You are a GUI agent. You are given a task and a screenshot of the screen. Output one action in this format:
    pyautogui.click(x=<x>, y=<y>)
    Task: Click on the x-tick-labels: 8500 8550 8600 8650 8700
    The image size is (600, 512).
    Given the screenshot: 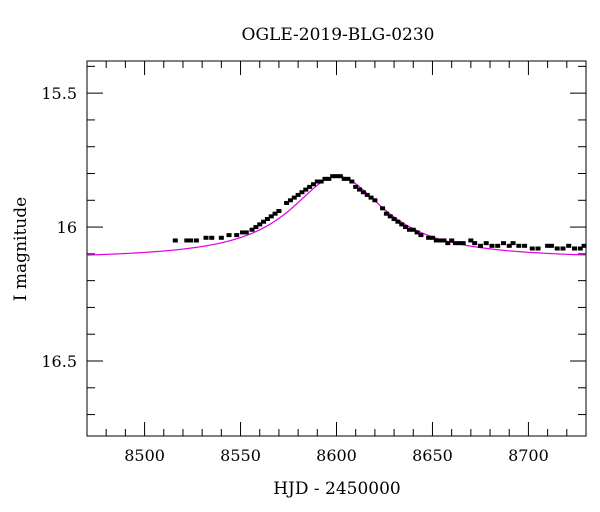 What is the action you would take?
    pyautogui.click(x=336, y=455)
    